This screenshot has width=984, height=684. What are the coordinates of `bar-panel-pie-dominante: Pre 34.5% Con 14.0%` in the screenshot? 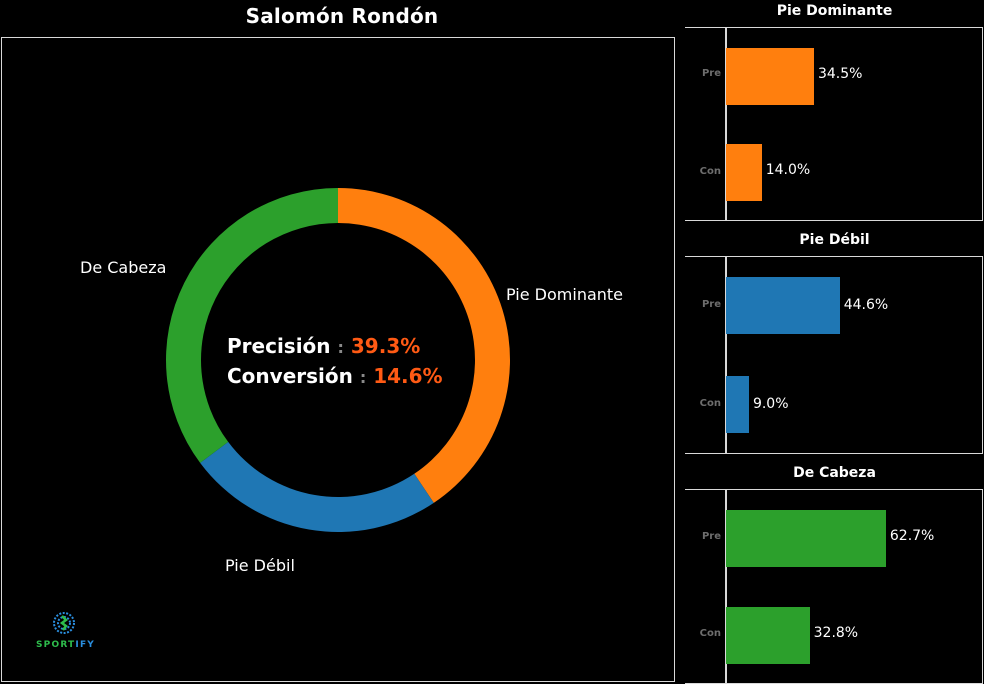 It's located at (834, 124).